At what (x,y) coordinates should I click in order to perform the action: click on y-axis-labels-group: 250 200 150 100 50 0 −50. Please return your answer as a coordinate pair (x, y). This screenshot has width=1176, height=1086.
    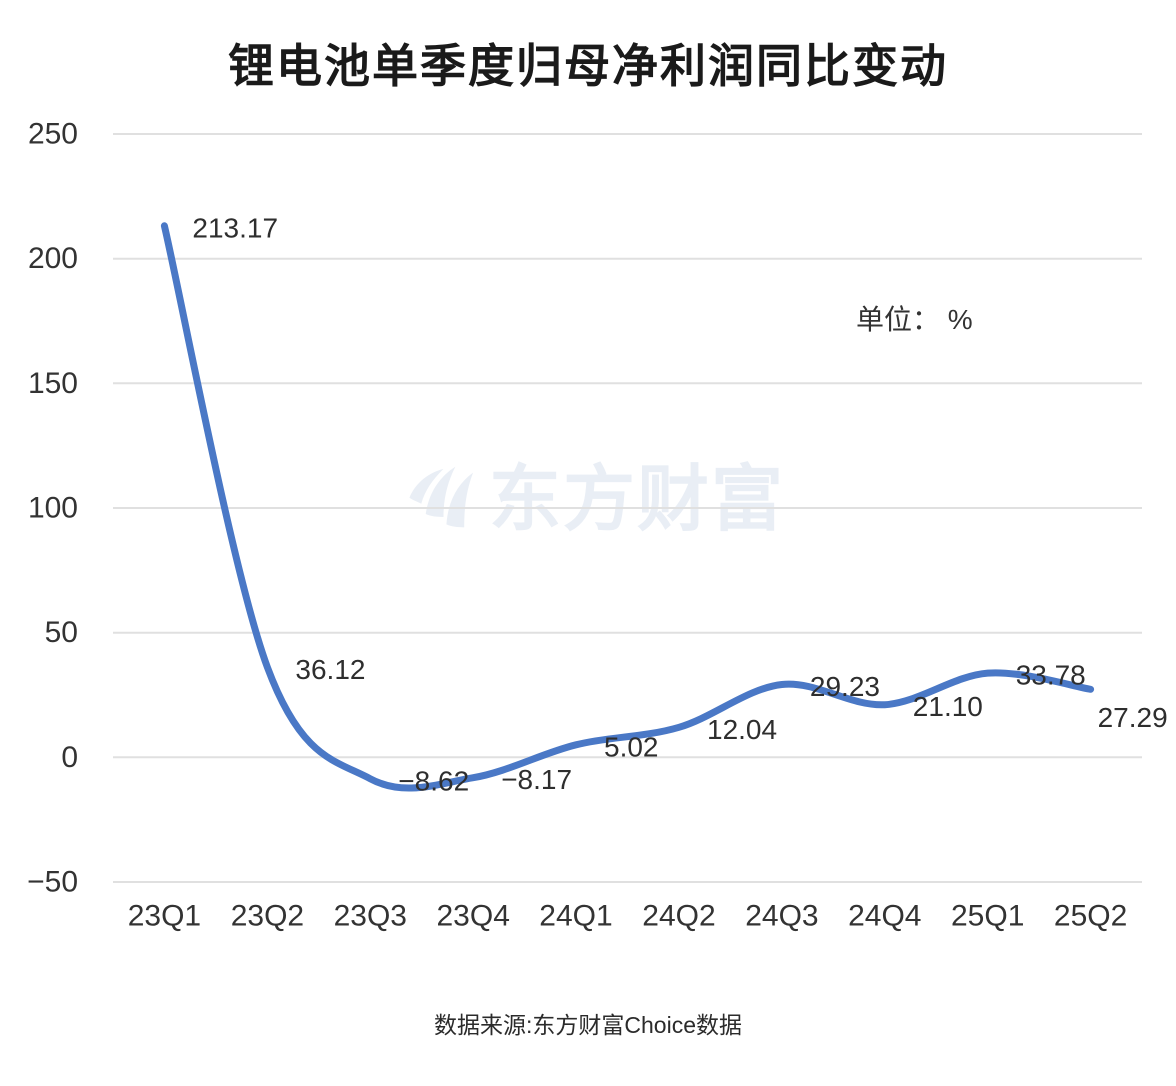
    Looking at the image, I should click on (52, 508).